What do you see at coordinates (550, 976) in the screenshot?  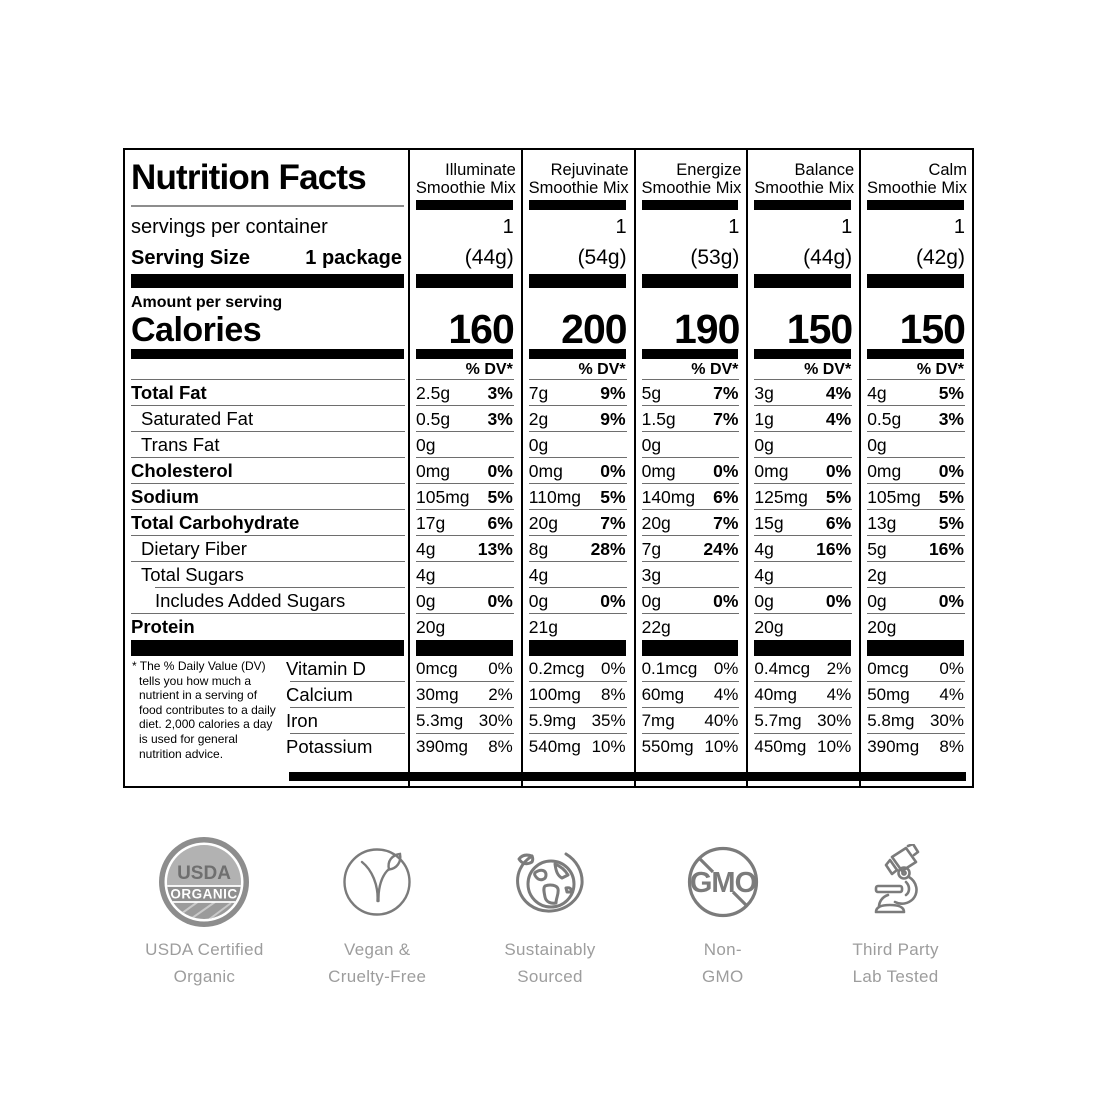 I see `badge-label-line: Sourced` at bounding box center [550, 976].